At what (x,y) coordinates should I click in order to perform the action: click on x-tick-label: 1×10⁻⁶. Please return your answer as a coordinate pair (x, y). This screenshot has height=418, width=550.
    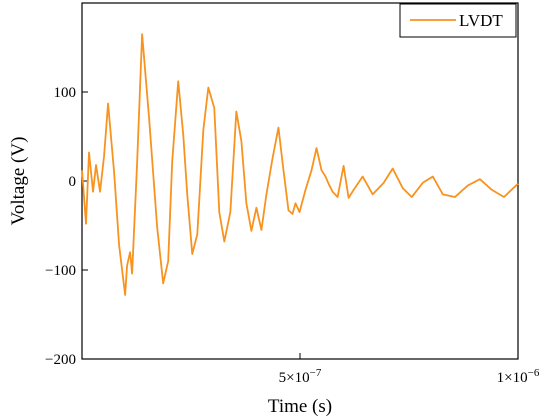
    Looking at the image, I should click on (518, 376).